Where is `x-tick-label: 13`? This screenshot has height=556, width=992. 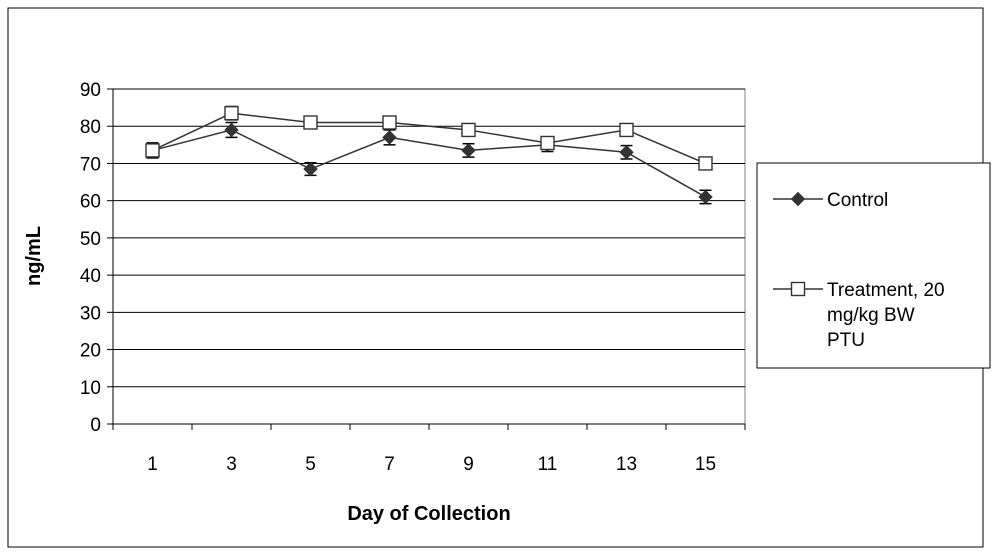
x-tick-label: 13 is located at coordinates (626, 464).